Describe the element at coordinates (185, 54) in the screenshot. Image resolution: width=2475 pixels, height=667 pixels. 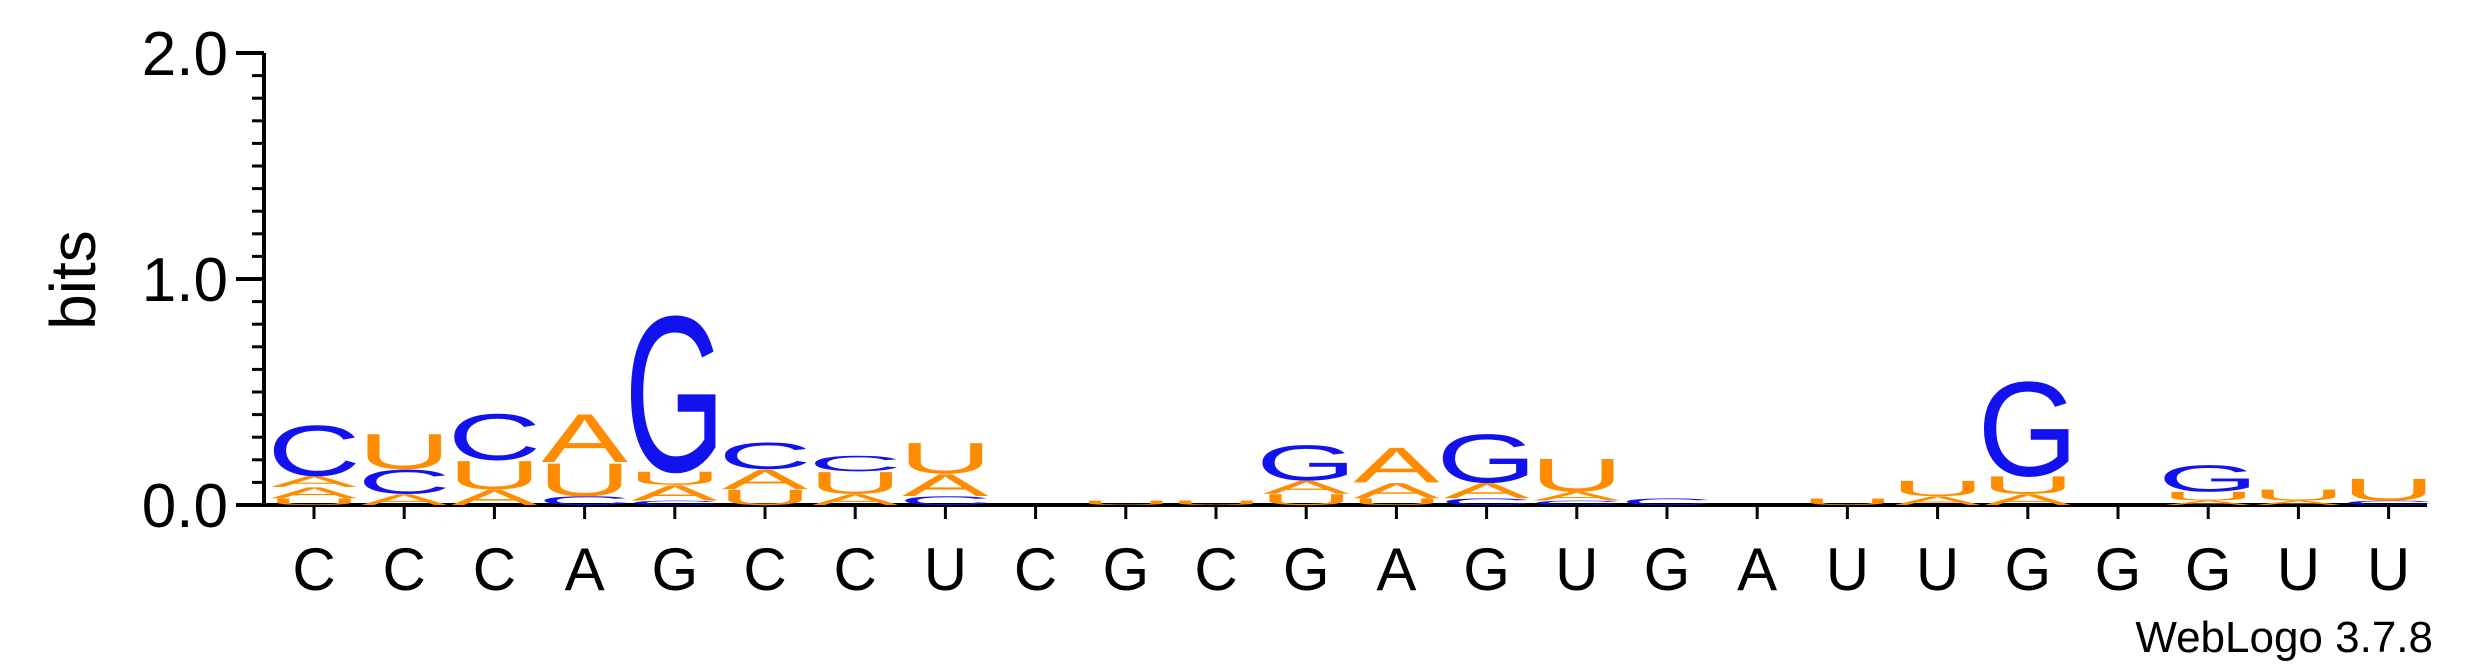
I see `y-tick-label: 2.0` at that location.